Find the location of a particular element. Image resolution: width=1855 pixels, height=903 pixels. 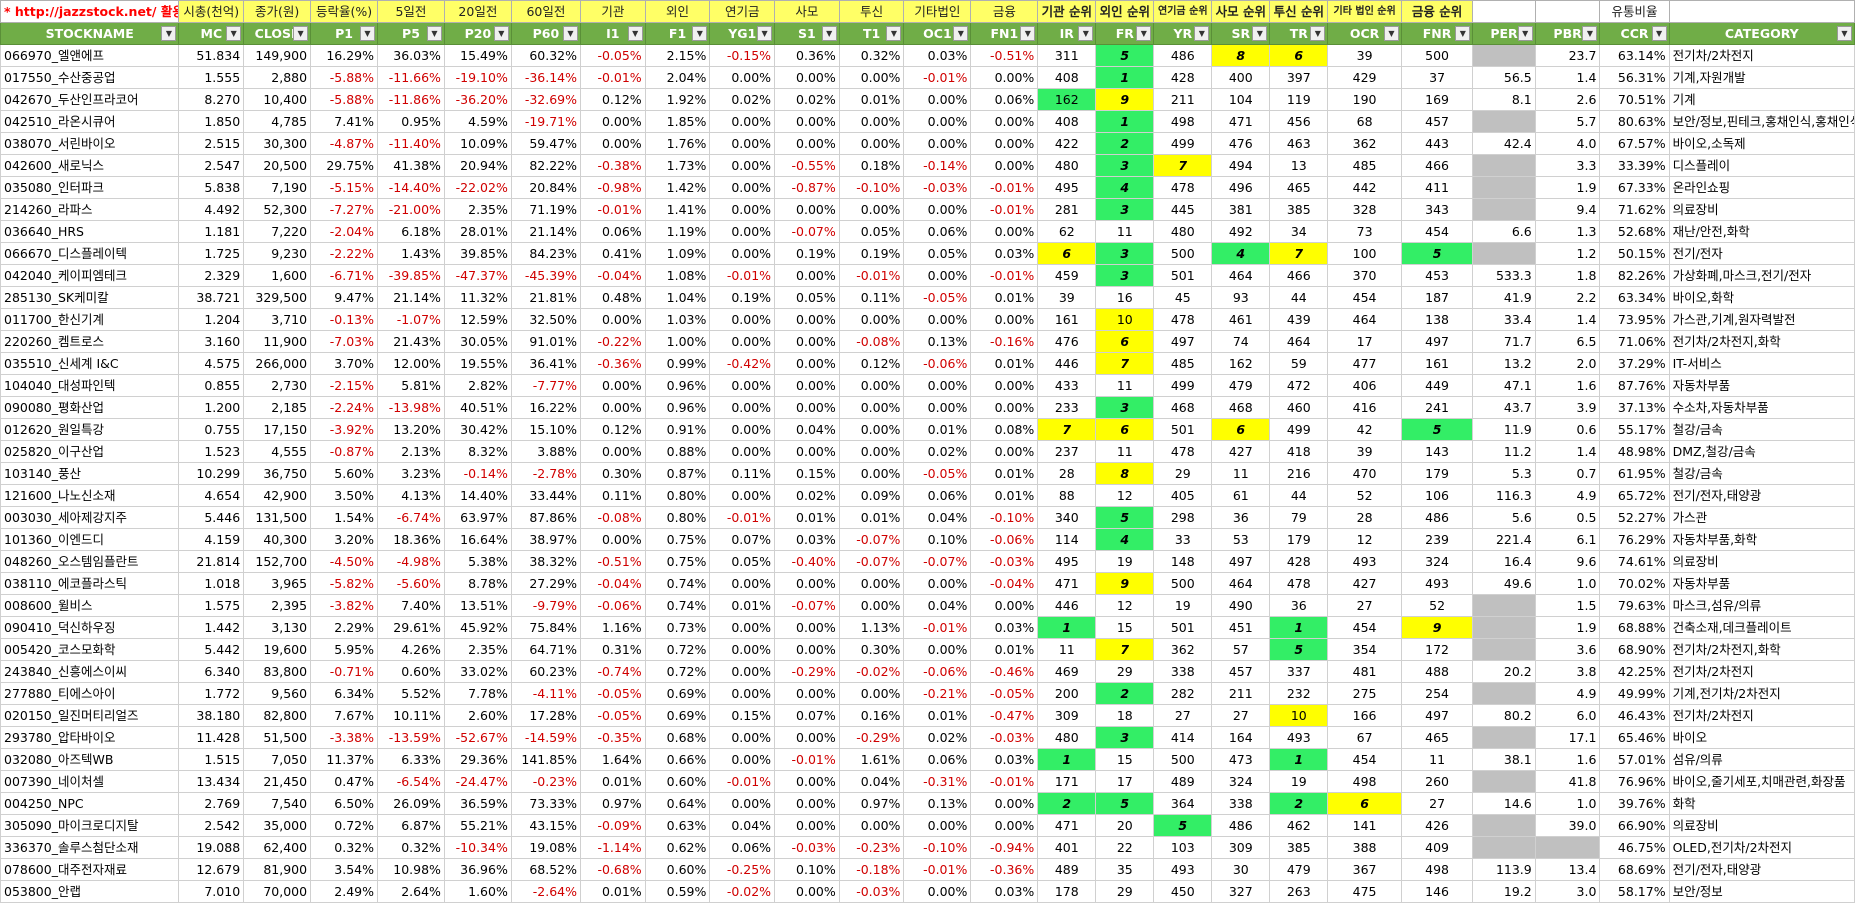

table-cell: 138 is located at coordinates (1437, 319).